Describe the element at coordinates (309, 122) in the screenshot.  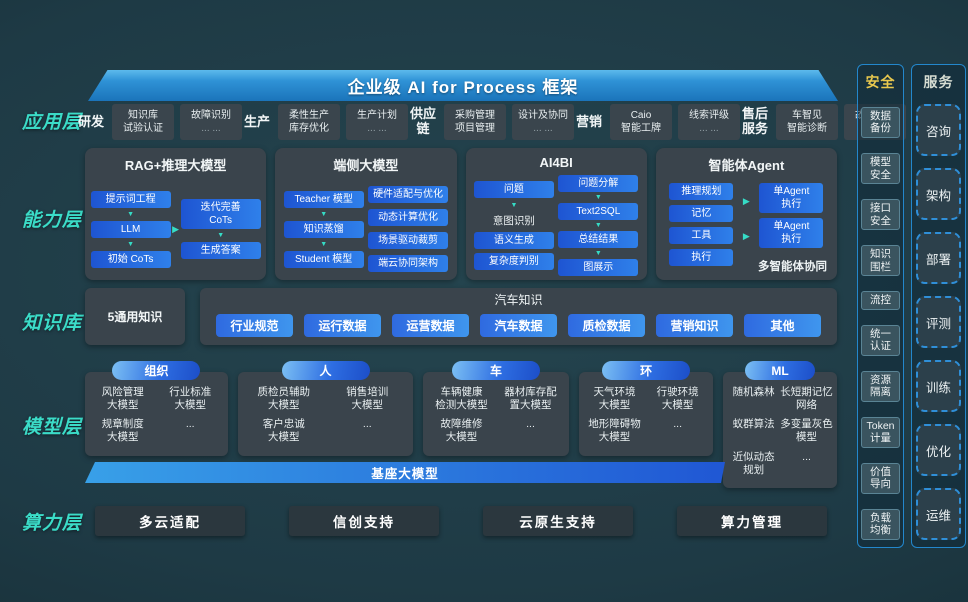
I see `app-feature-box: 柔性生产 库存优化` at that location.